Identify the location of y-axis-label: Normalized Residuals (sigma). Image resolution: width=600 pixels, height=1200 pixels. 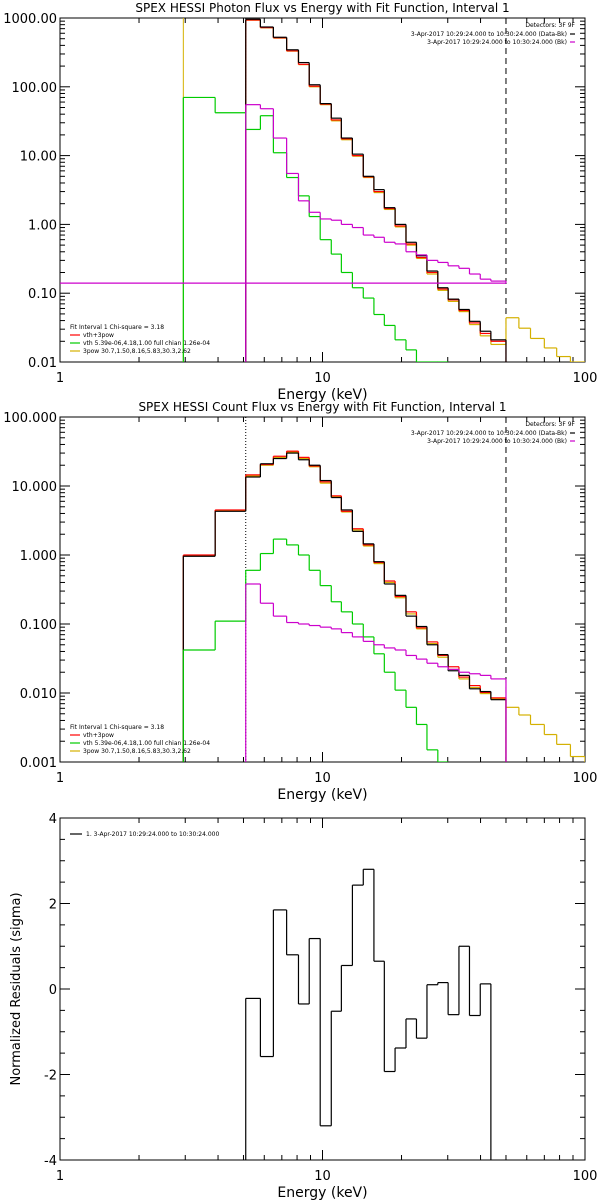
(16, 988).